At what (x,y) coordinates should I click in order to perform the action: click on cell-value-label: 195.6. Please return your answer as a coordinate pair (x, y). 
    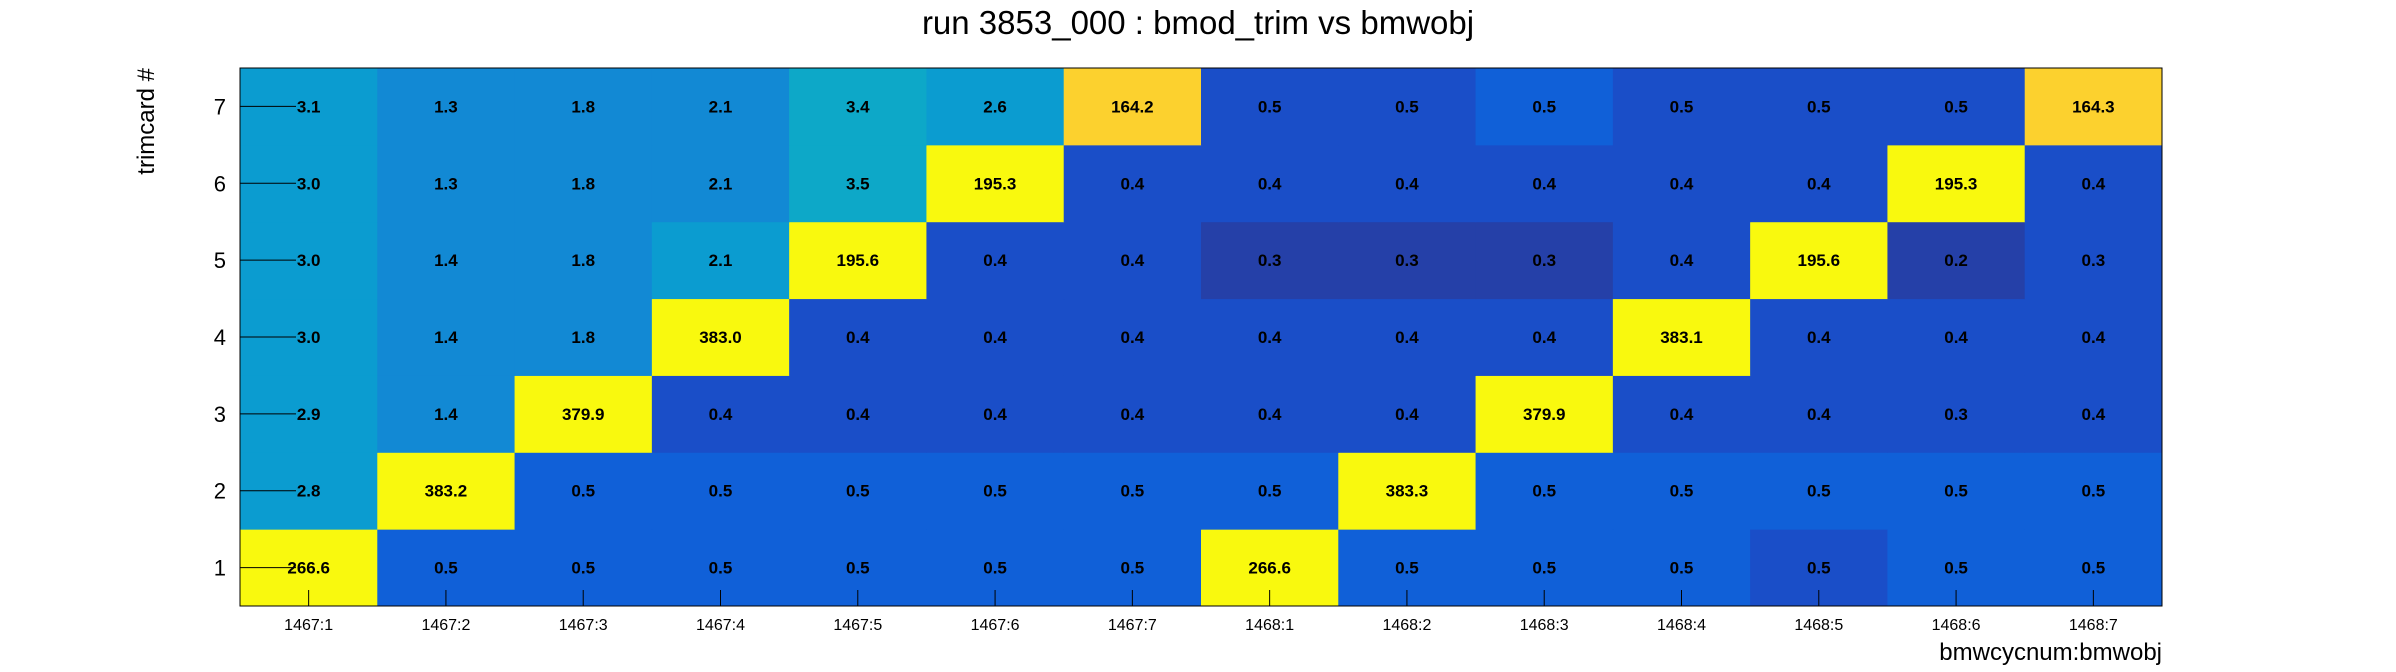
    Looking at the image, I should click on (858, 260).